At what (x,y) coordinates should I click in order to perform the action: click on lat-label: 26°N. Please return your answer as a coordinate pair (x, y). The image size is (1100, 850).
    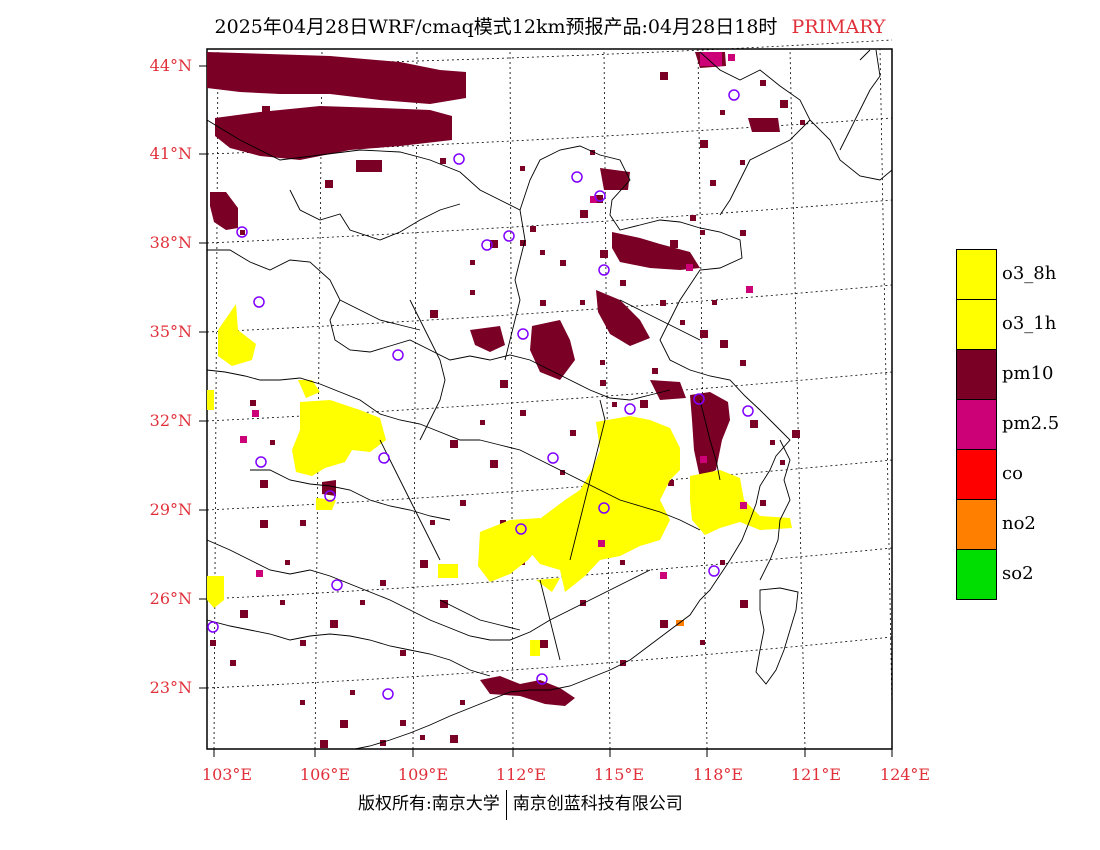
    Looking at the image, I should click on (170, 598).